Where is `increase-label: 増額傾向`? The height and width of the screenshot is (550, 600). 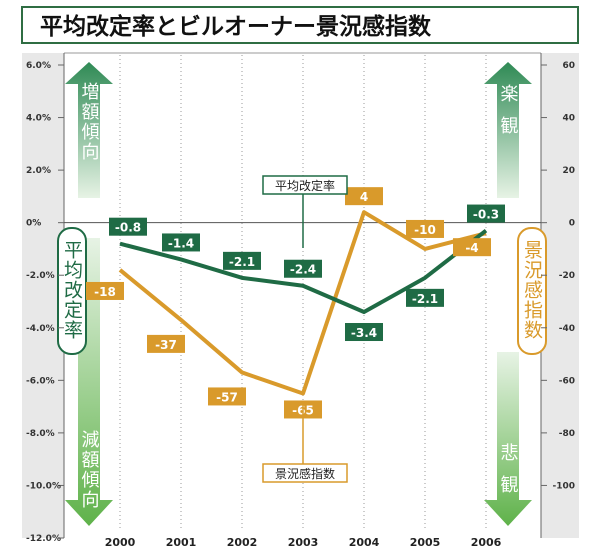 increase-label: 増額傾向 is located at coordinates (89, 122).